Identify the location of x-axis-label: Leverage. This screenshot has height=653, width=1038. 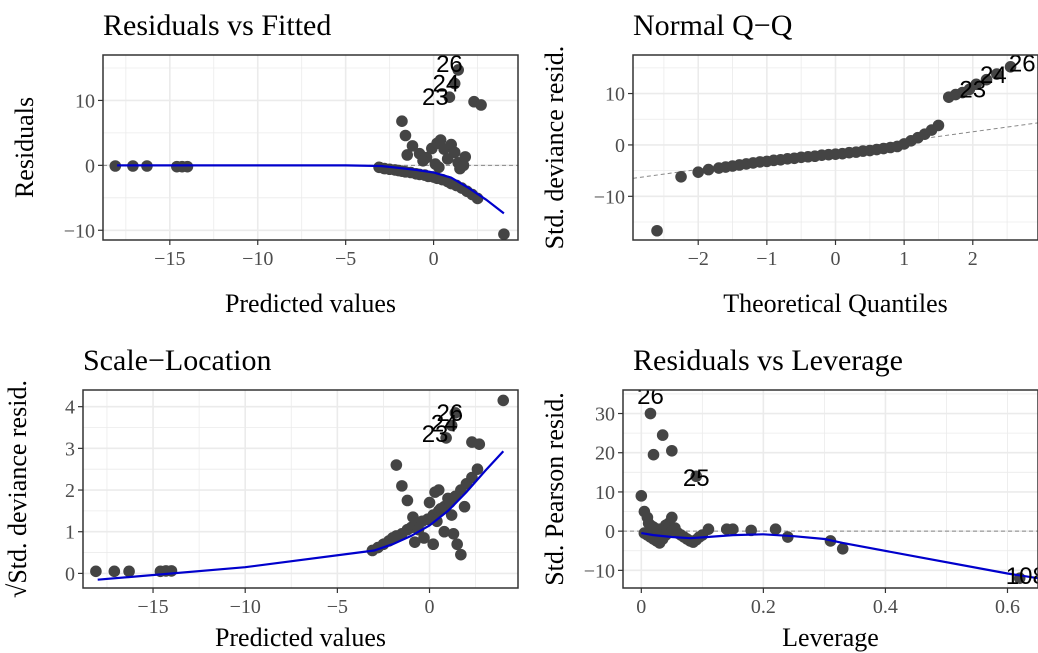
(830, 637).